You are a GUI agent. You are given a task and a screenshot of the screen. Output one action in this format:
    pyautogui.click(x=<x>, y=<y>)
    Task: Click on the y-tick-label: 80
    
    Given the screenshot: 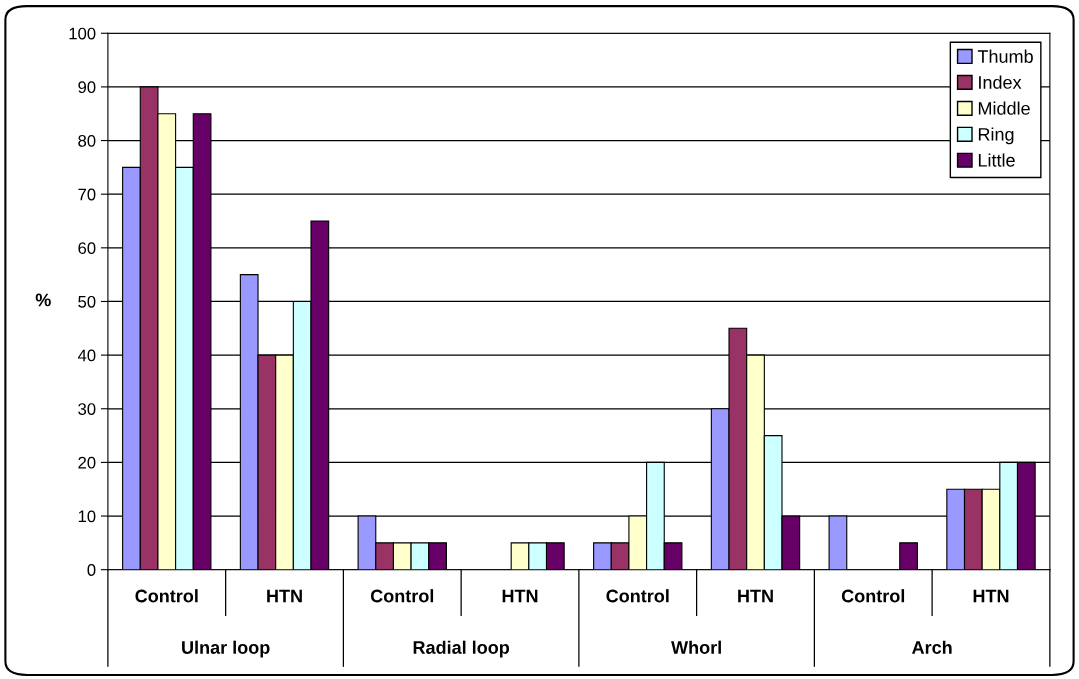 What is the action you would take?
    pyautogui.click(x=87, y=140)
    